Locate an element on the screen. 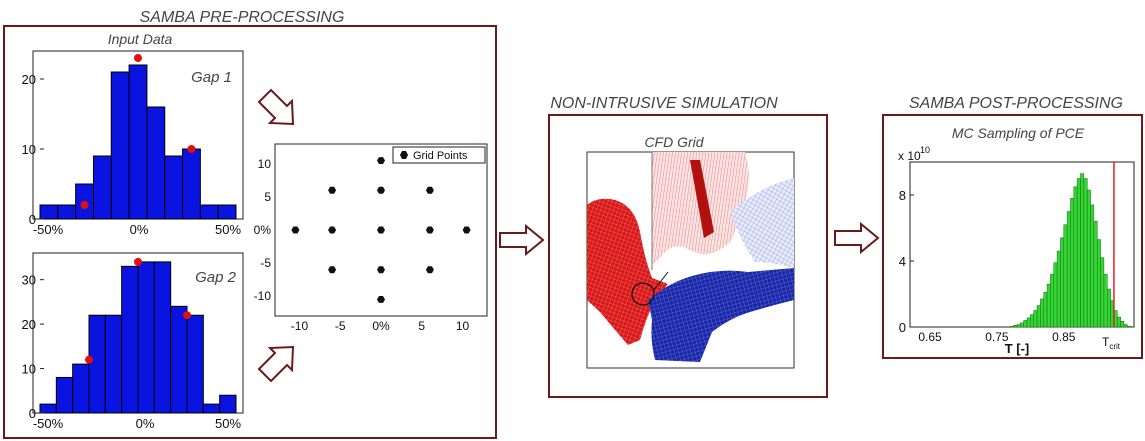 The width and height of the screenshot is (1145, 441). gap1-x-tick-label: 0% is located at coordinates (139, 229).